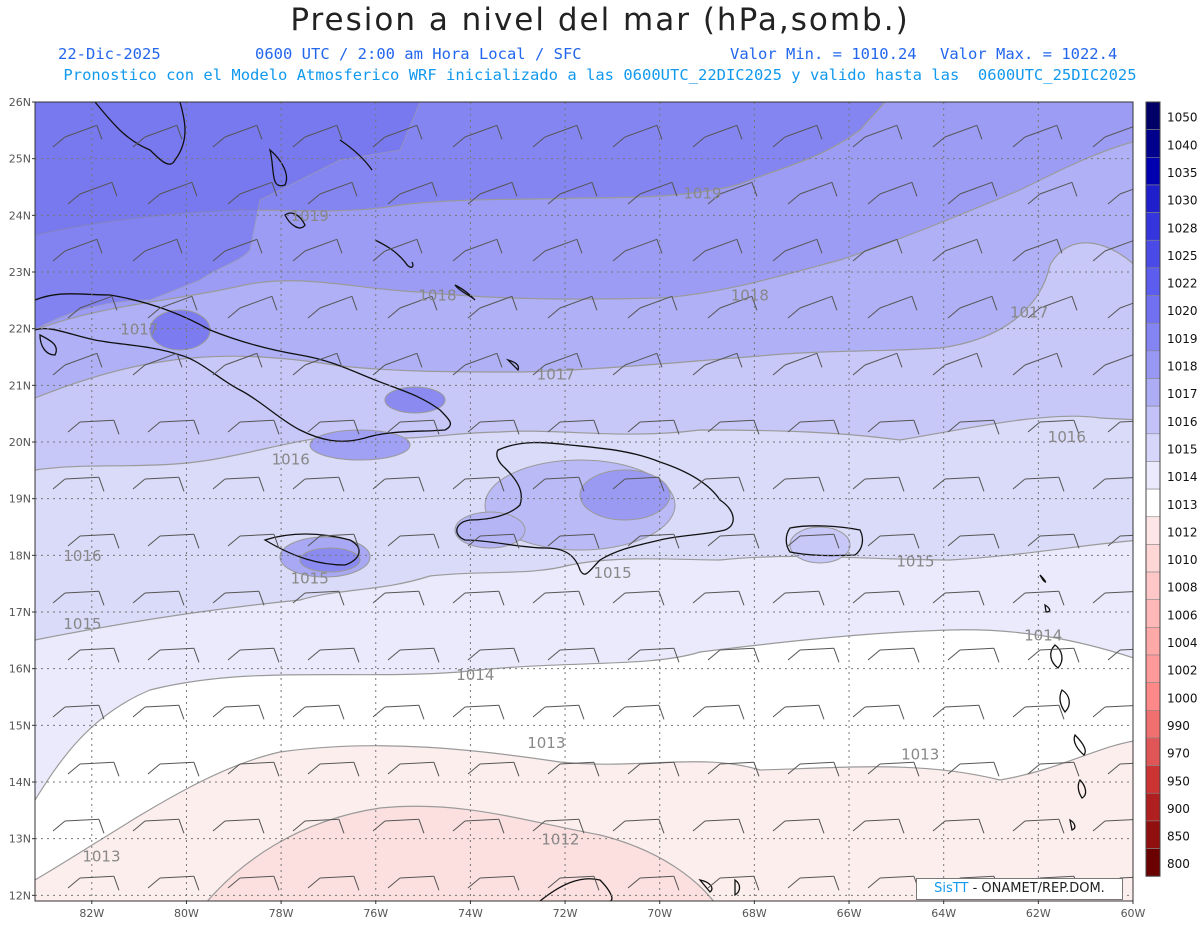  What do you see at coordinates (1182, 422) in the screenshot?
I see `colorbar-label: 1016` at bounding box center [1182, 422].